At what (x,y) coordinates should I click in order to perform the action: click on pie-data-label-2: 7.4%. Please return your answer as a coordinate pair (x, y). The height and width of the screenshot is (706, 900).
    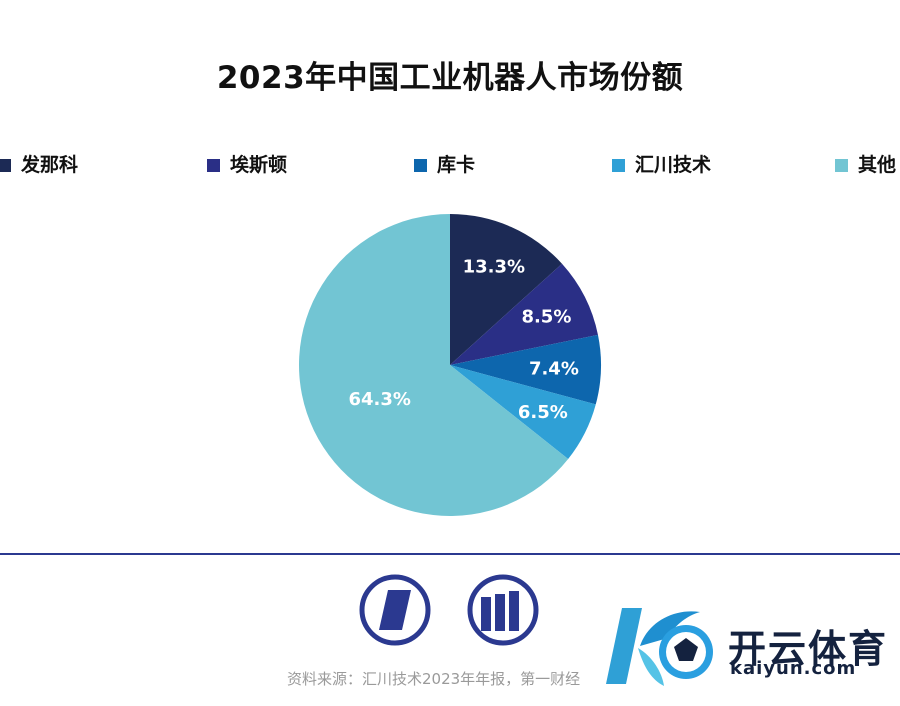
    Looking at the image, I should click on (554, 368).